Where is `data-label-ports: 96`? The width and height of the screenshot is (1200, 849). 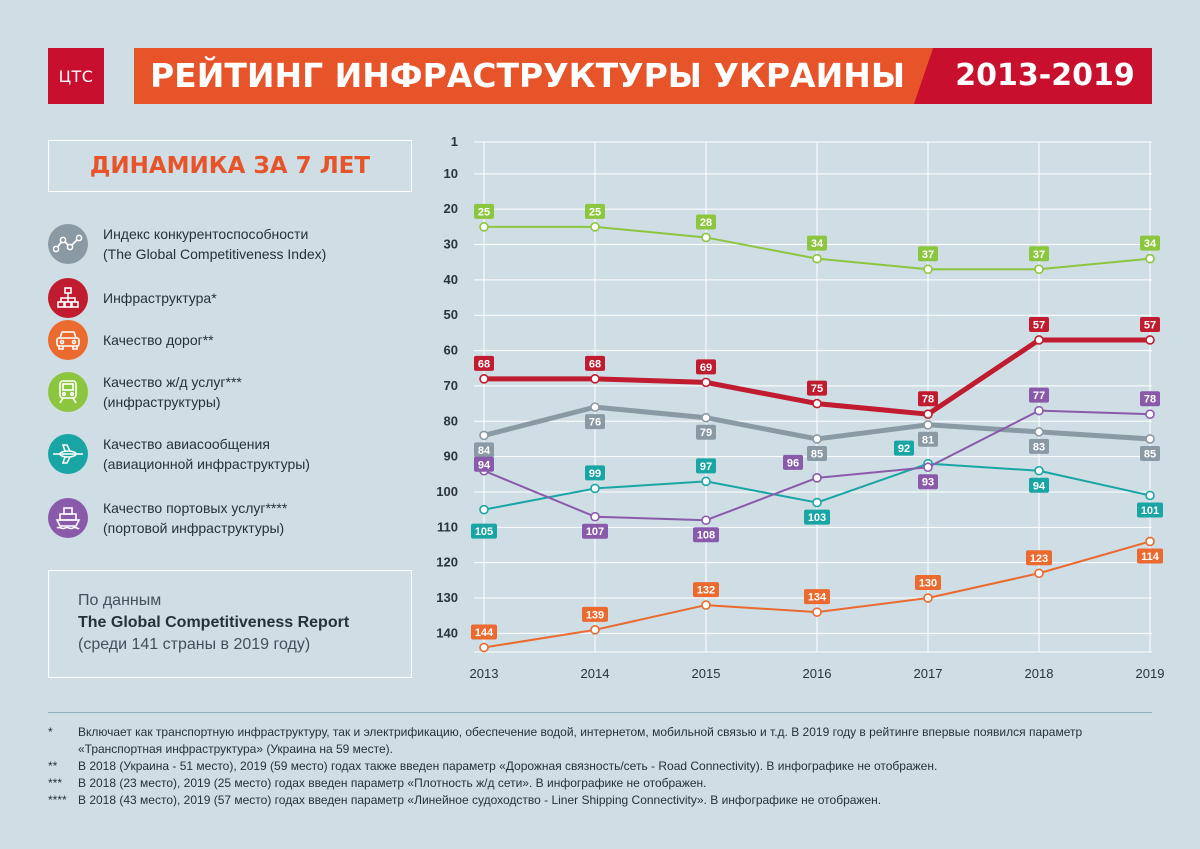
data-label-ports: 96 is located at coordinates (793, 463).